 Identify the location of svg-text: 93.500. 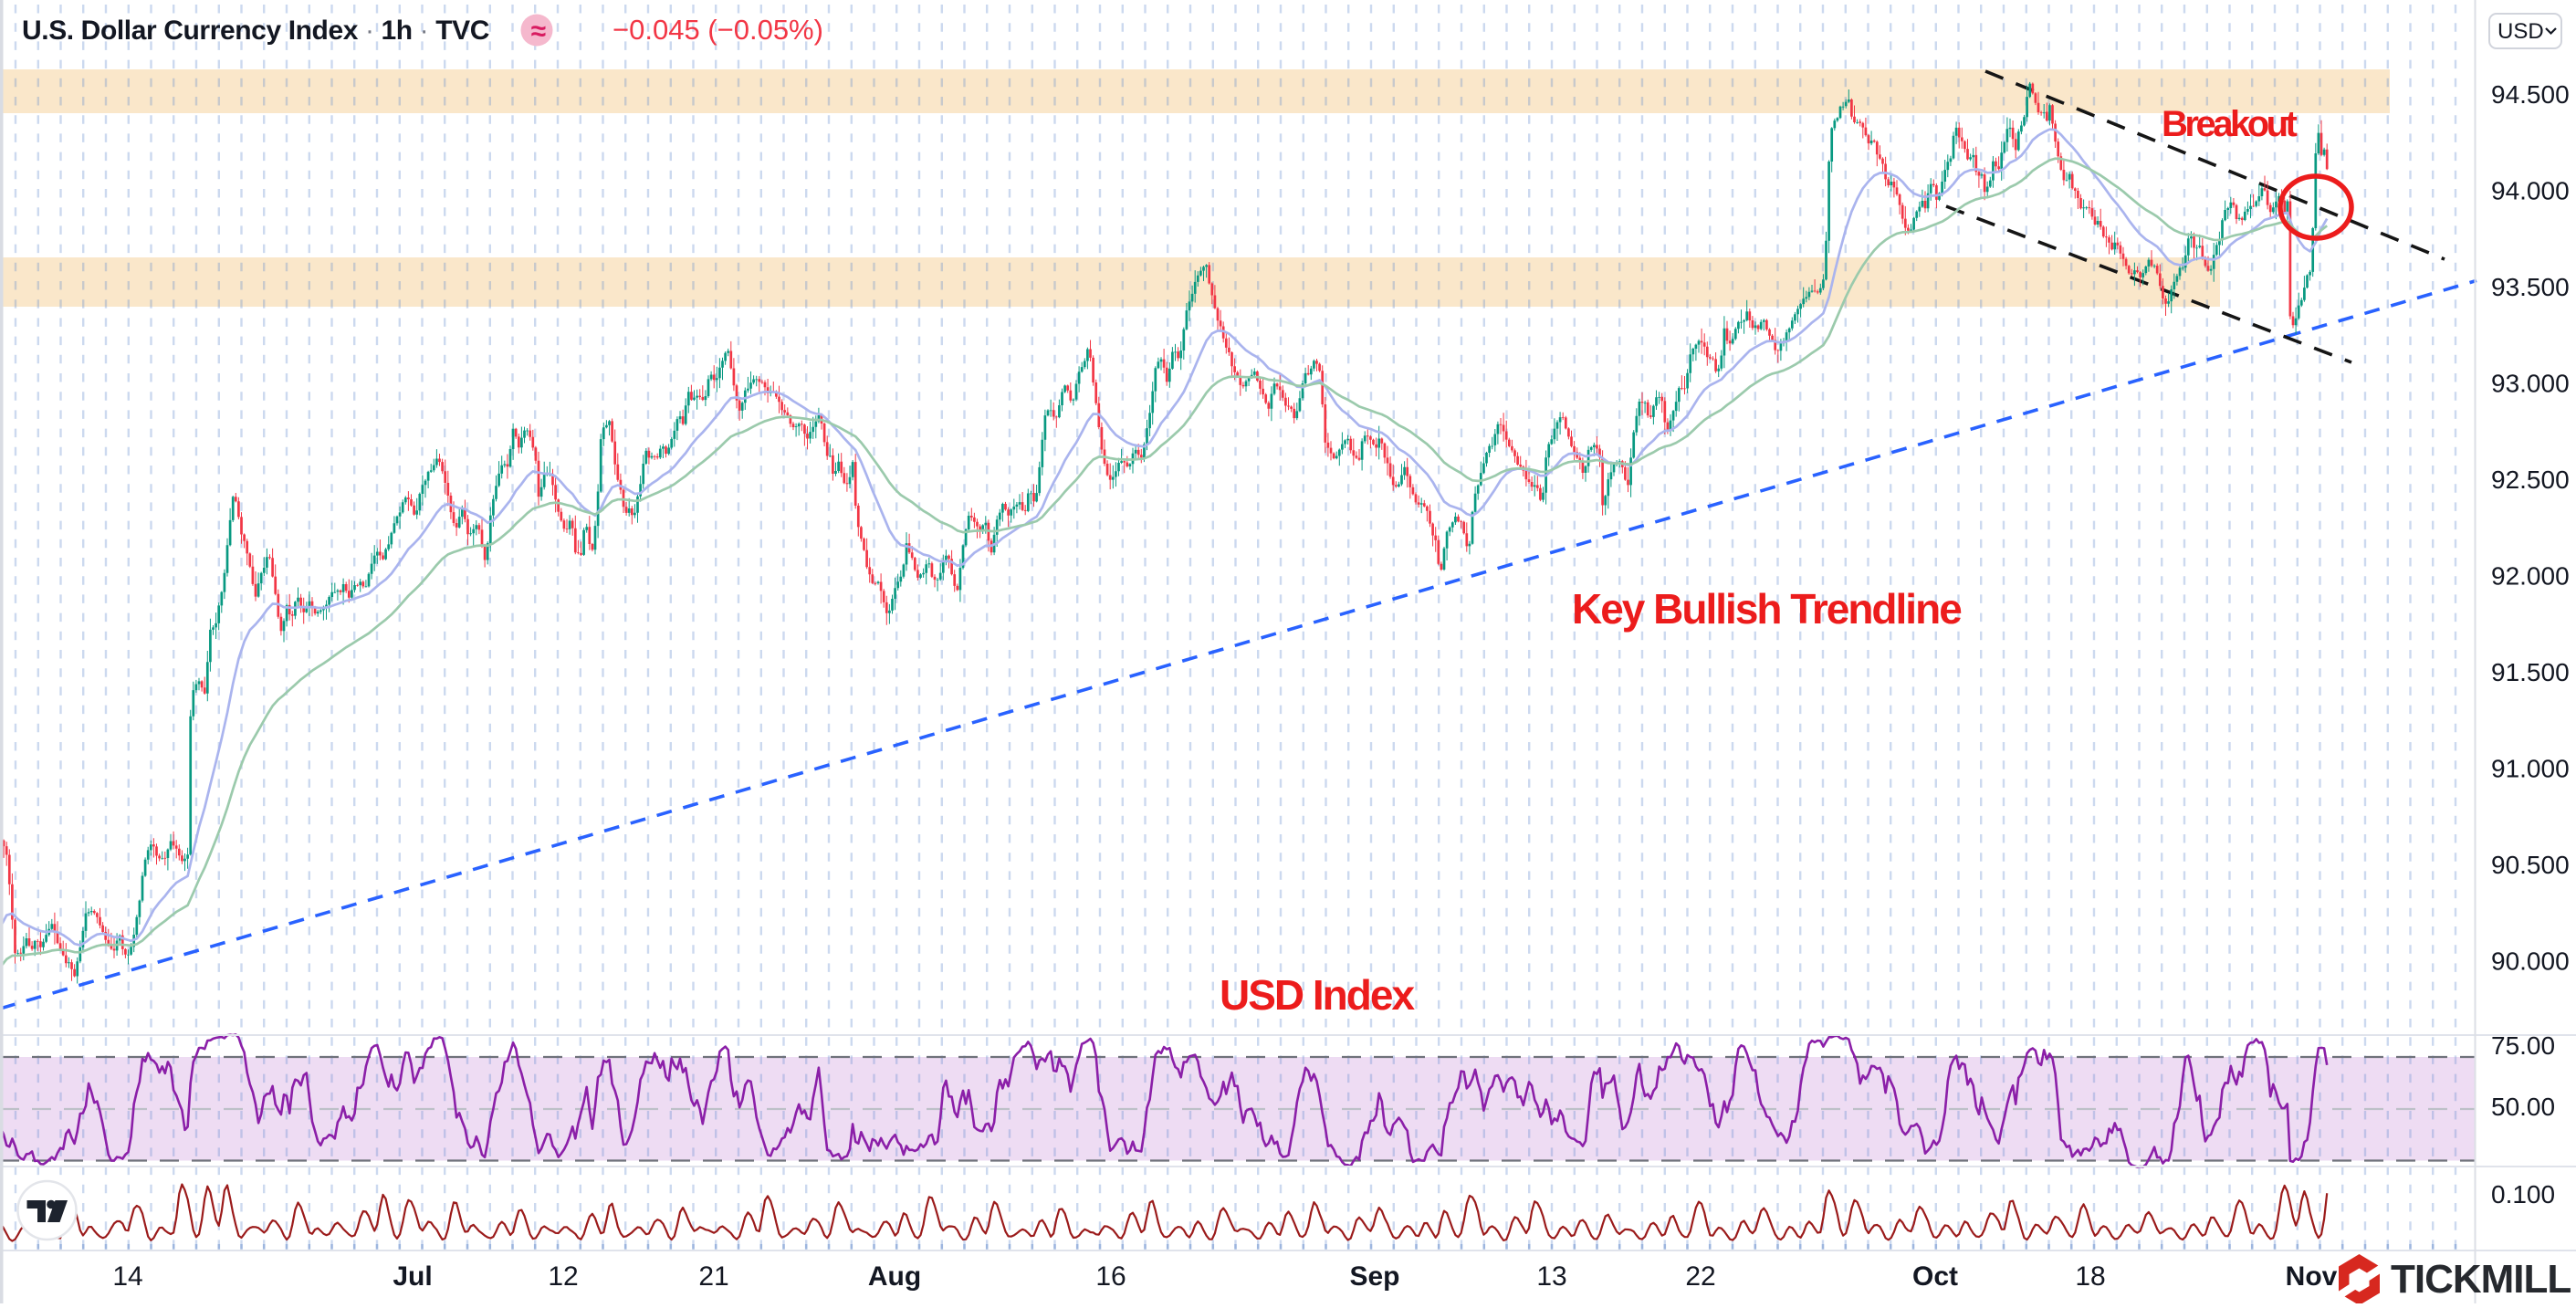
(2531, 287).